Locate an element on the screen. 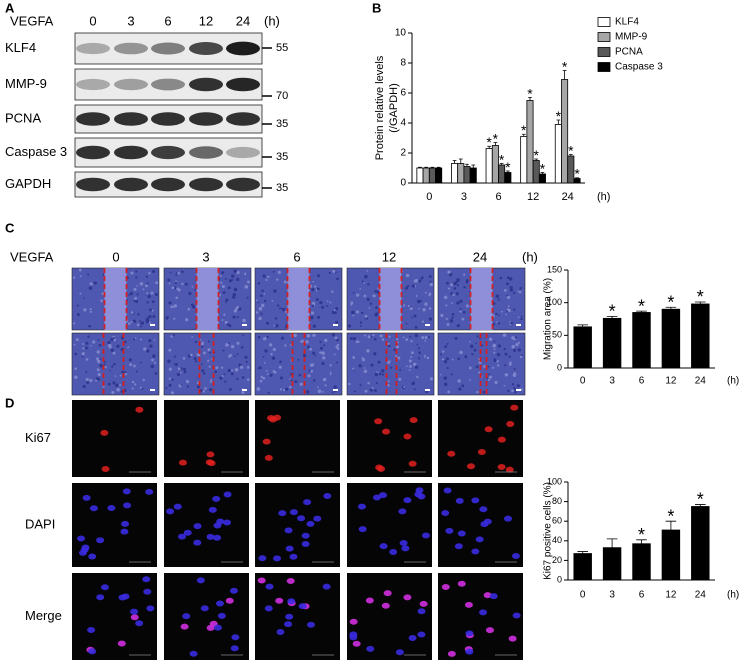 Image resolution: width=747 pixels, height=666 pixels. lane-label: 6 is located at coordinates (167, 20).